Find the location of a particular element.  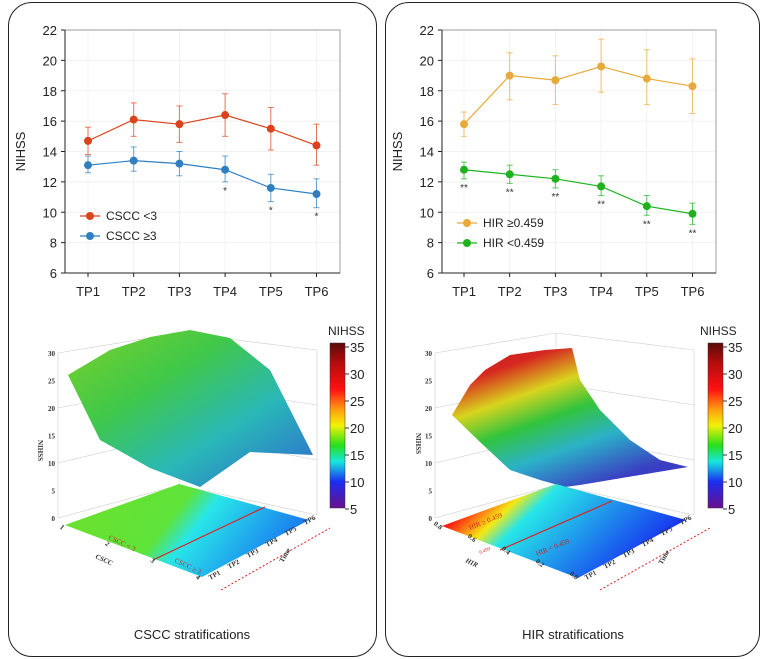

y-tick-label: 6 is located at coordinates (53, 273).